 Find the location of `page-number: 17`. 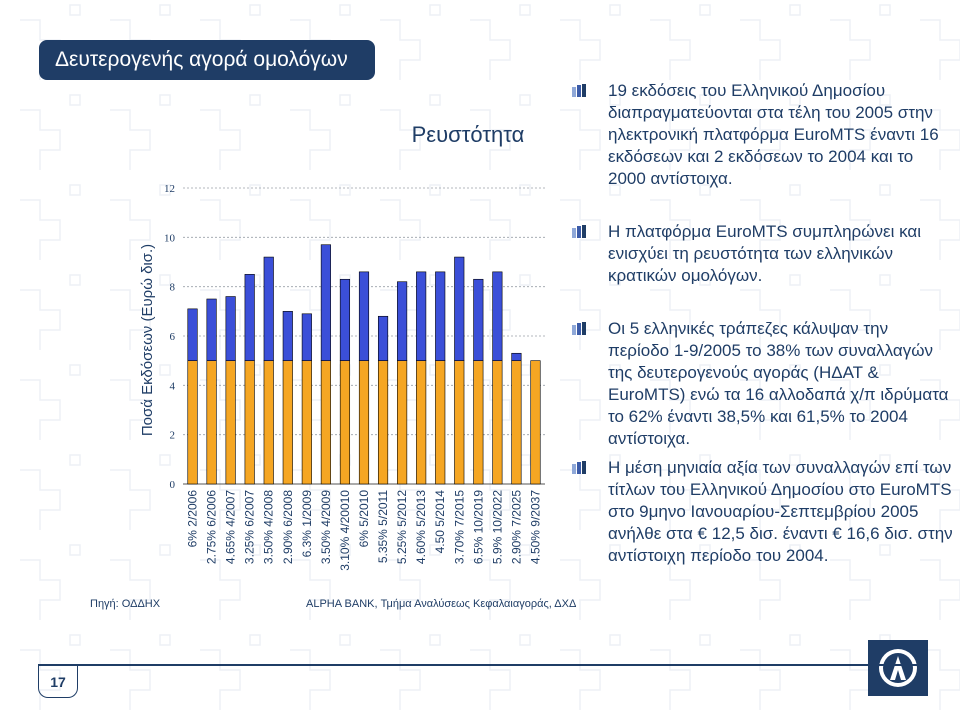

page-number: 17 is located at coordinates (58, 681).